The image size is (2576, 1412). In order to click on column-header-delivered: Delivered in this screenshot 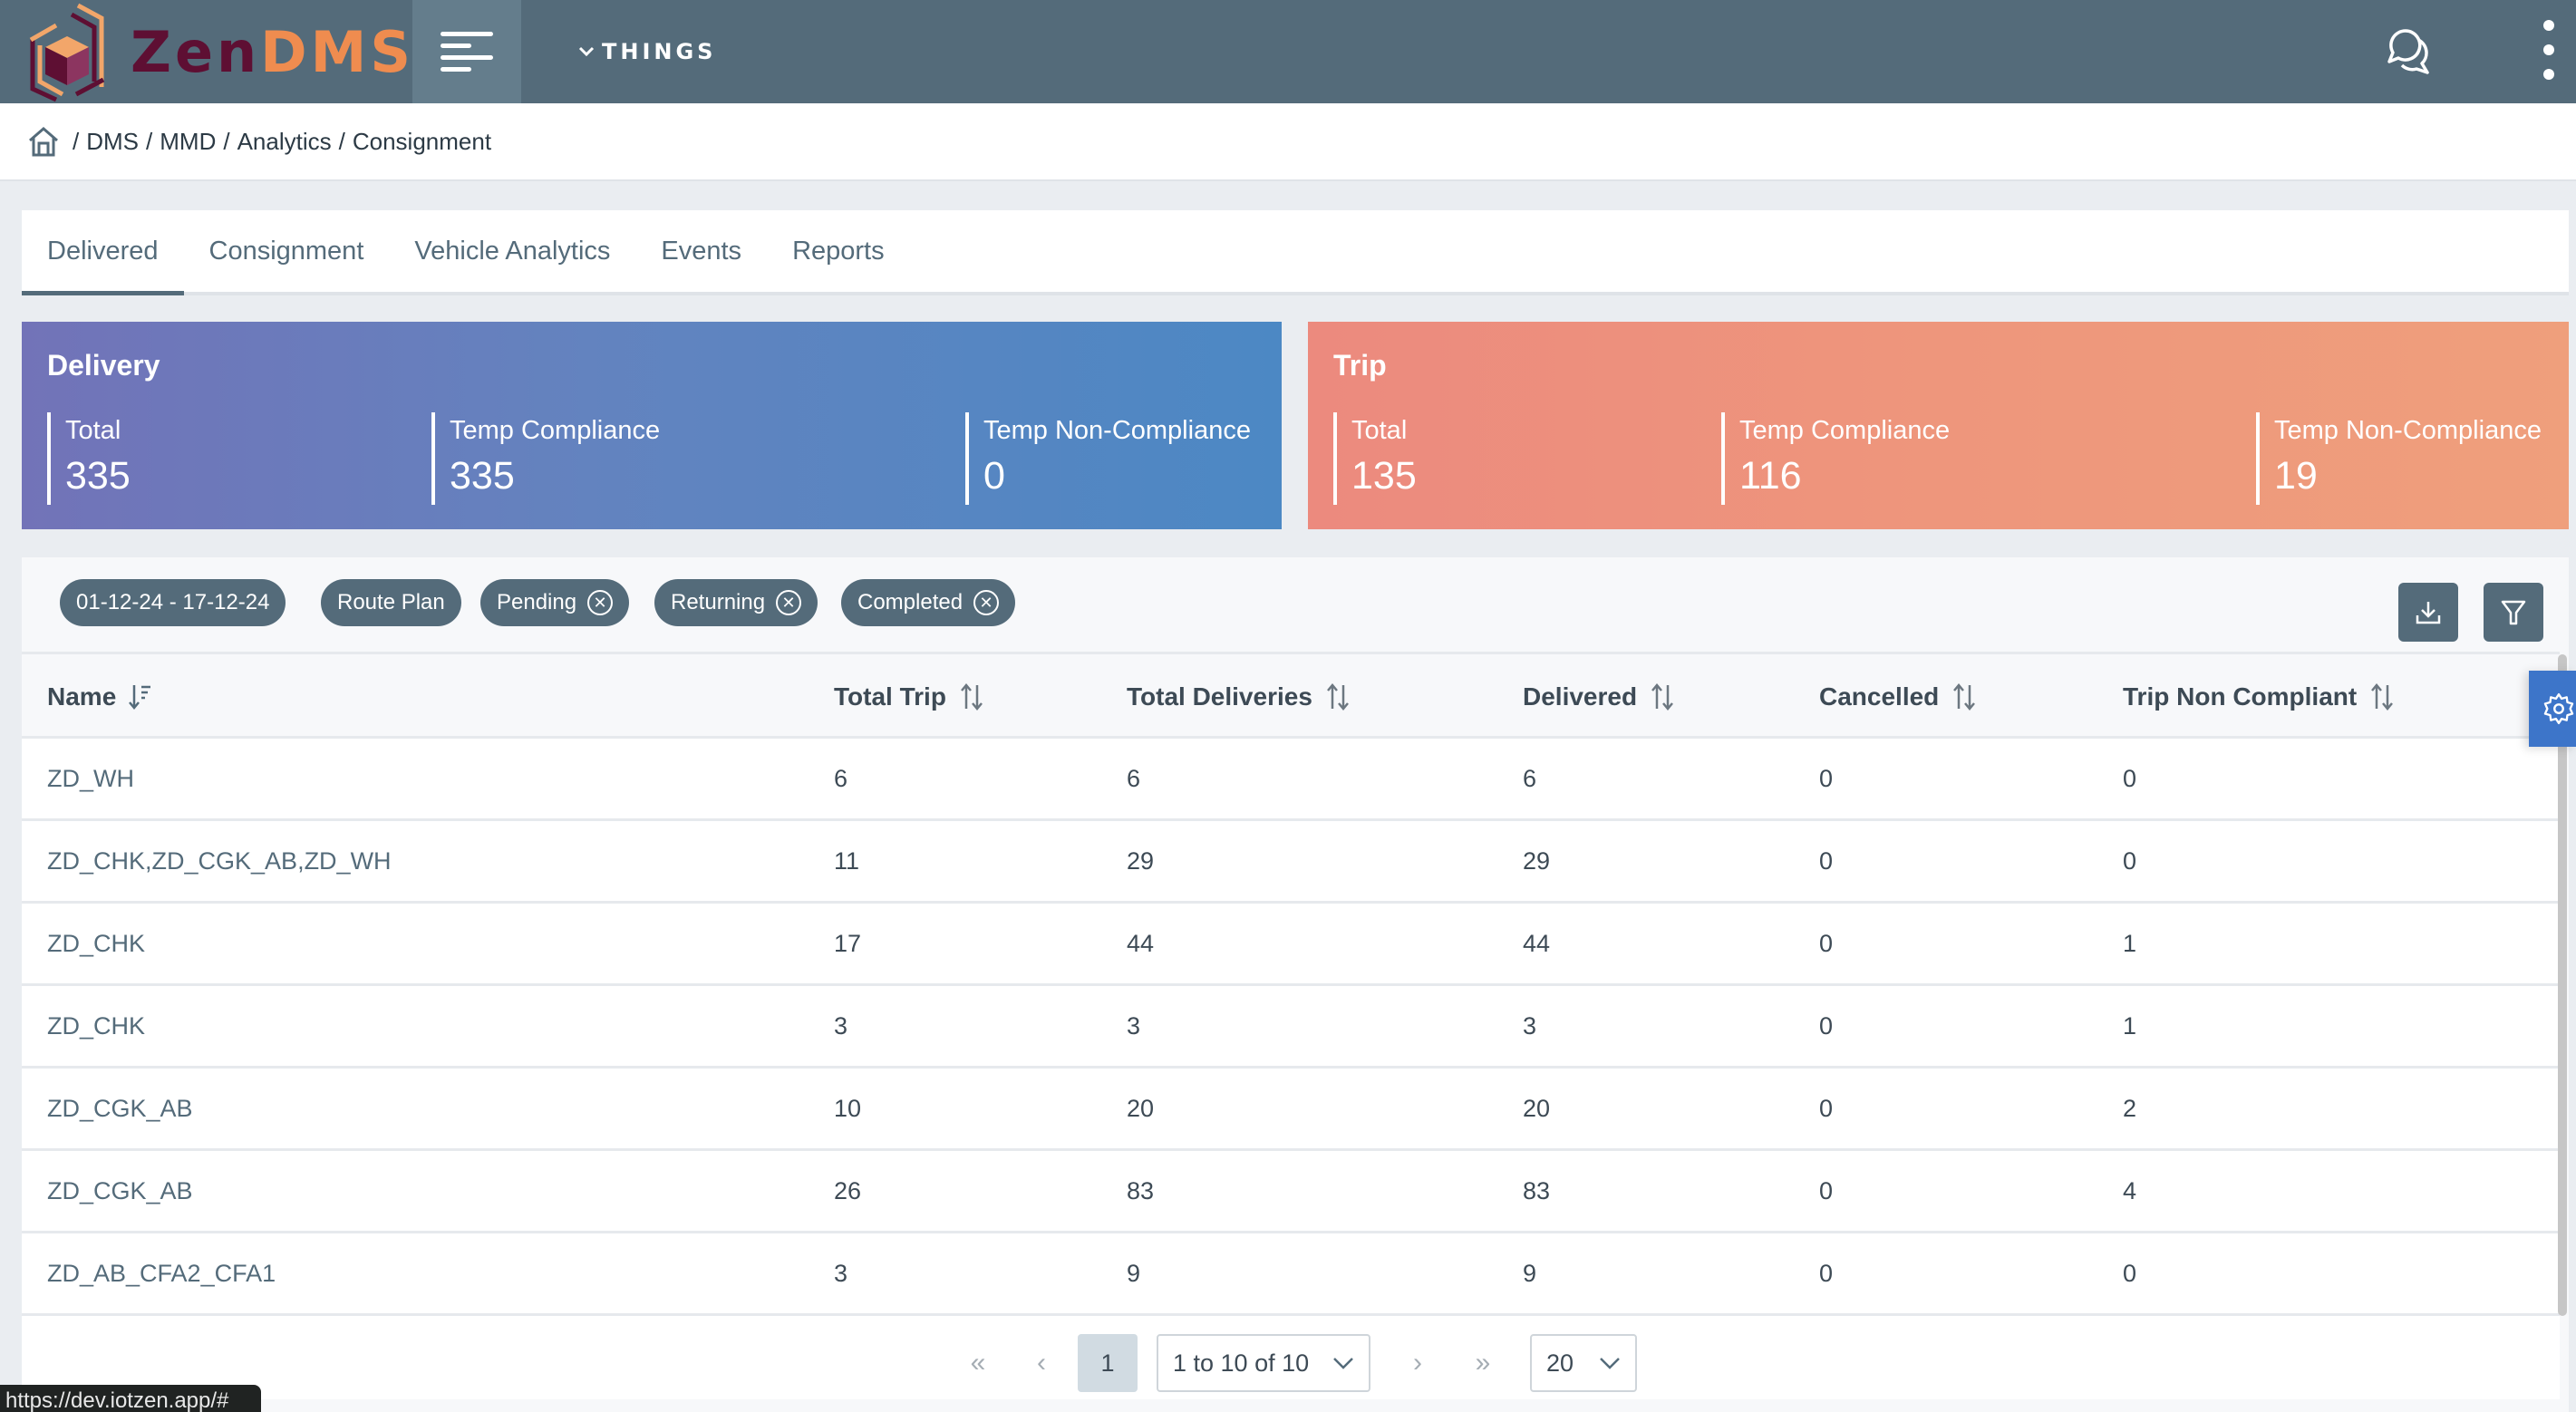, I will do `click(1599, 697)`.